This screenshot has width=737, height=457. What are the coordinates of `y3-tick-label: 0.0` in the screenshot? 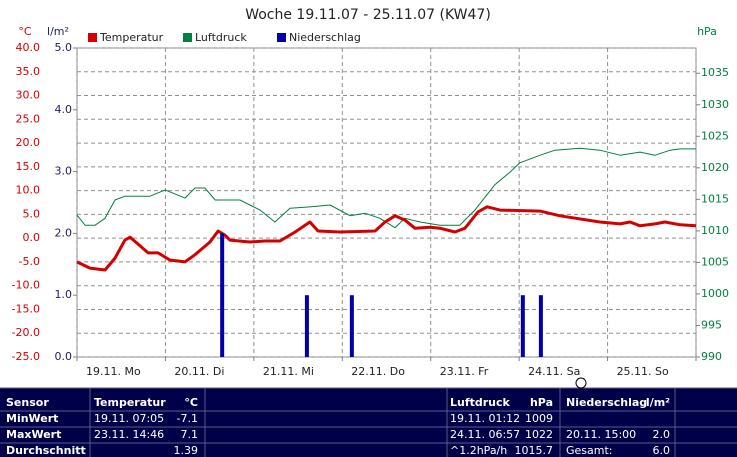 It's located at (64, 356).